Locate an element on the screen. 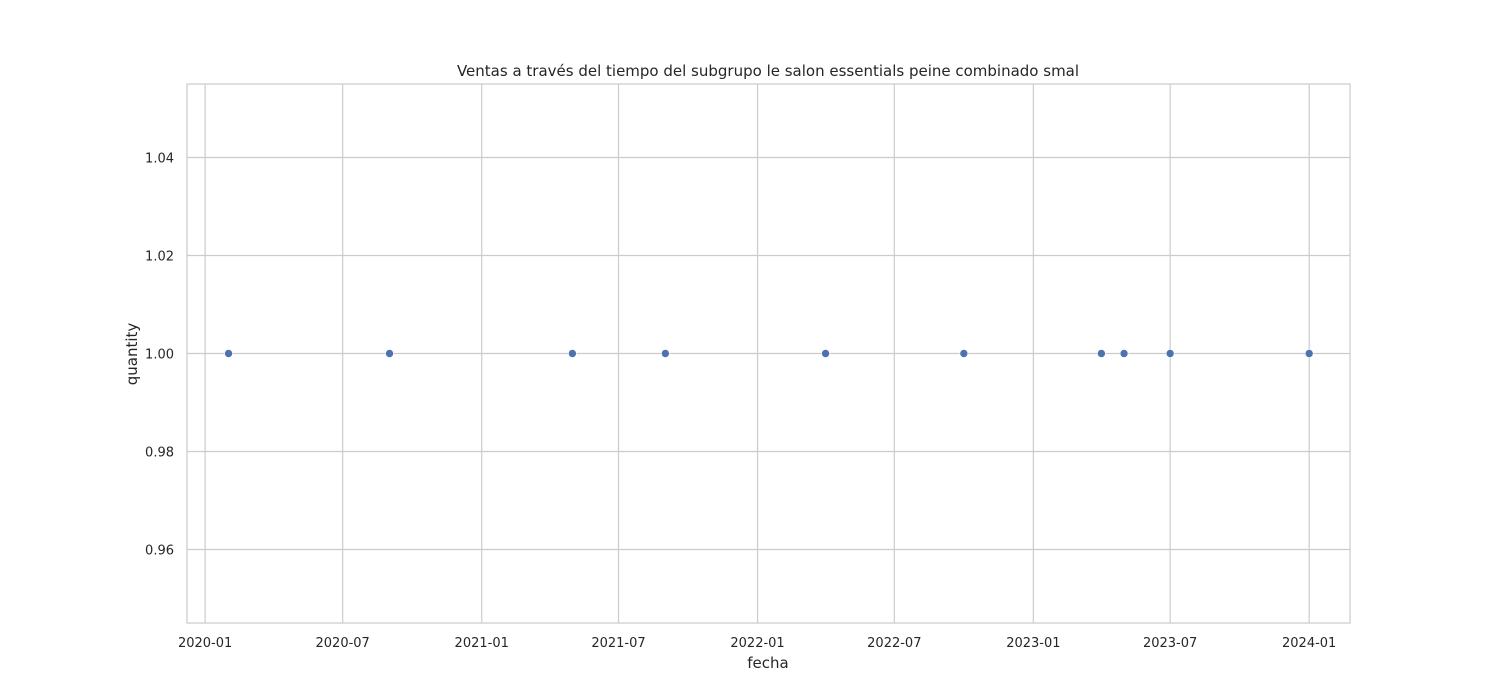 This screenshot has width=1500, height=700. x-axis-label: fecha is located at coordinates (767, 663).